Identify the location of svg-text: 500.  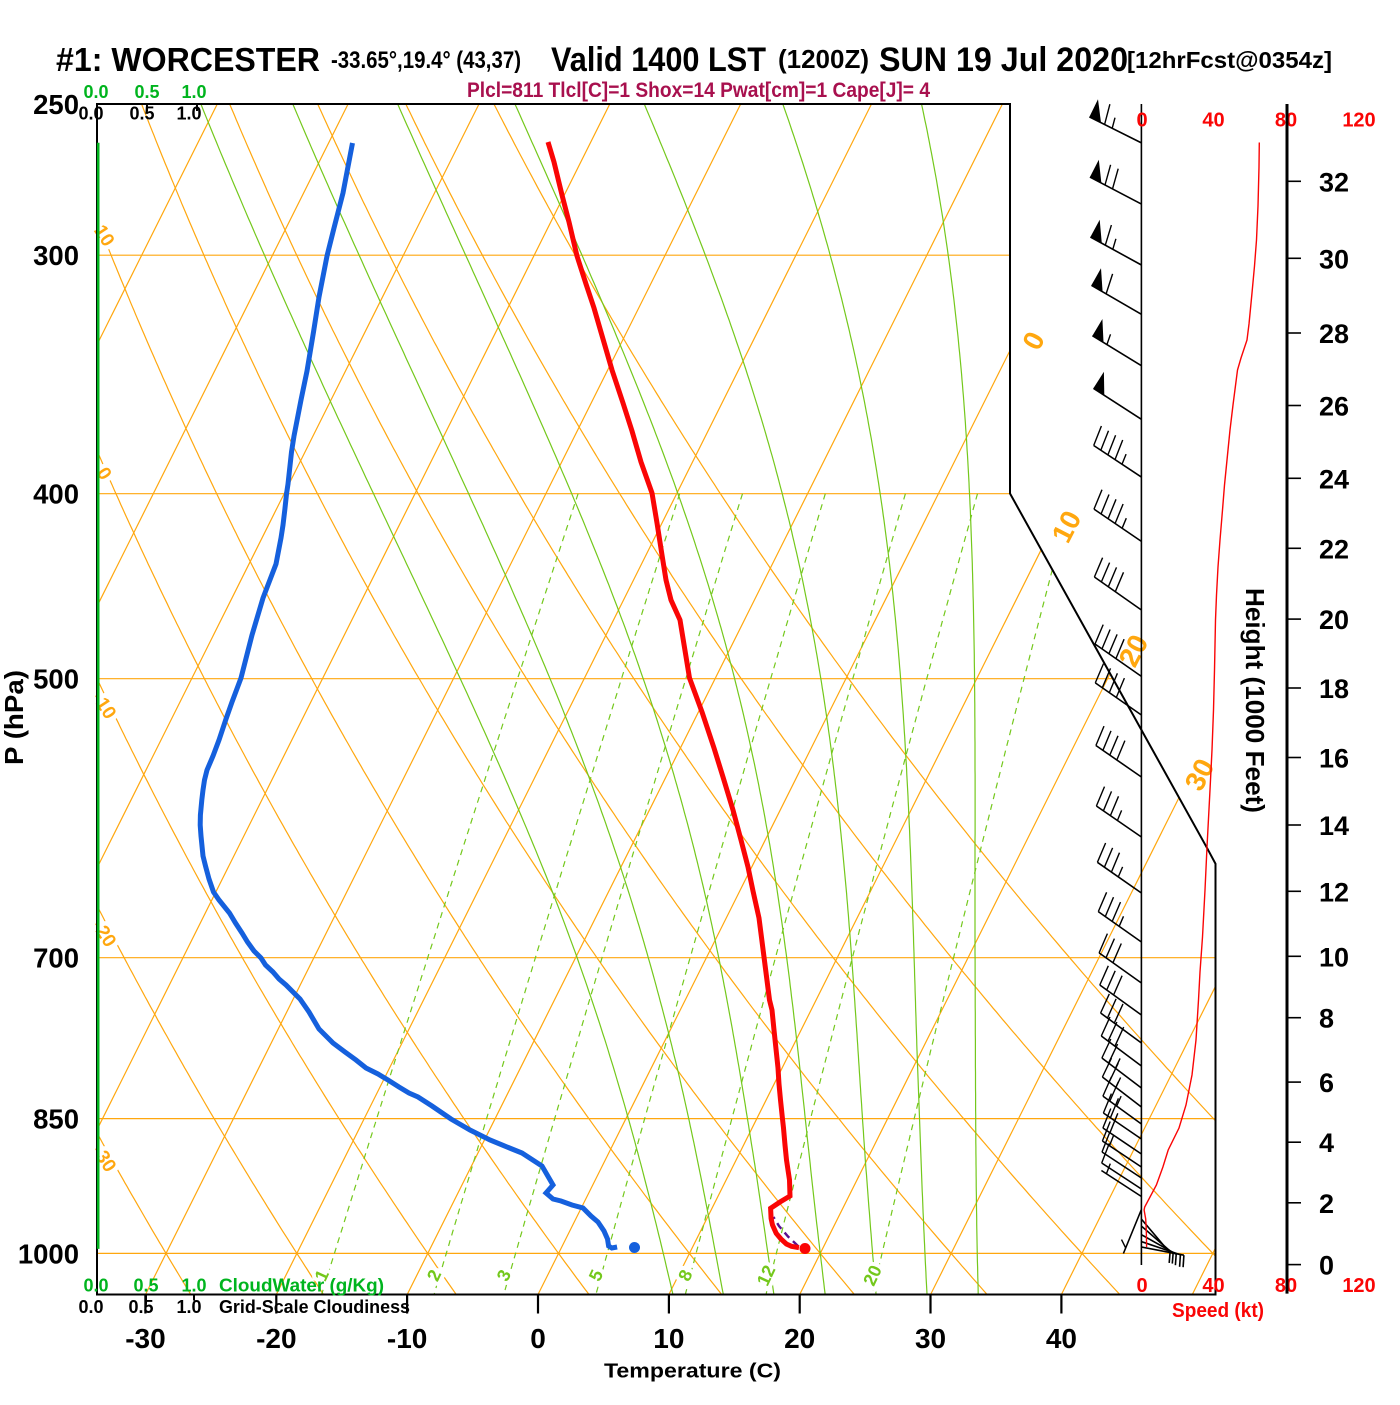
(56, 679).